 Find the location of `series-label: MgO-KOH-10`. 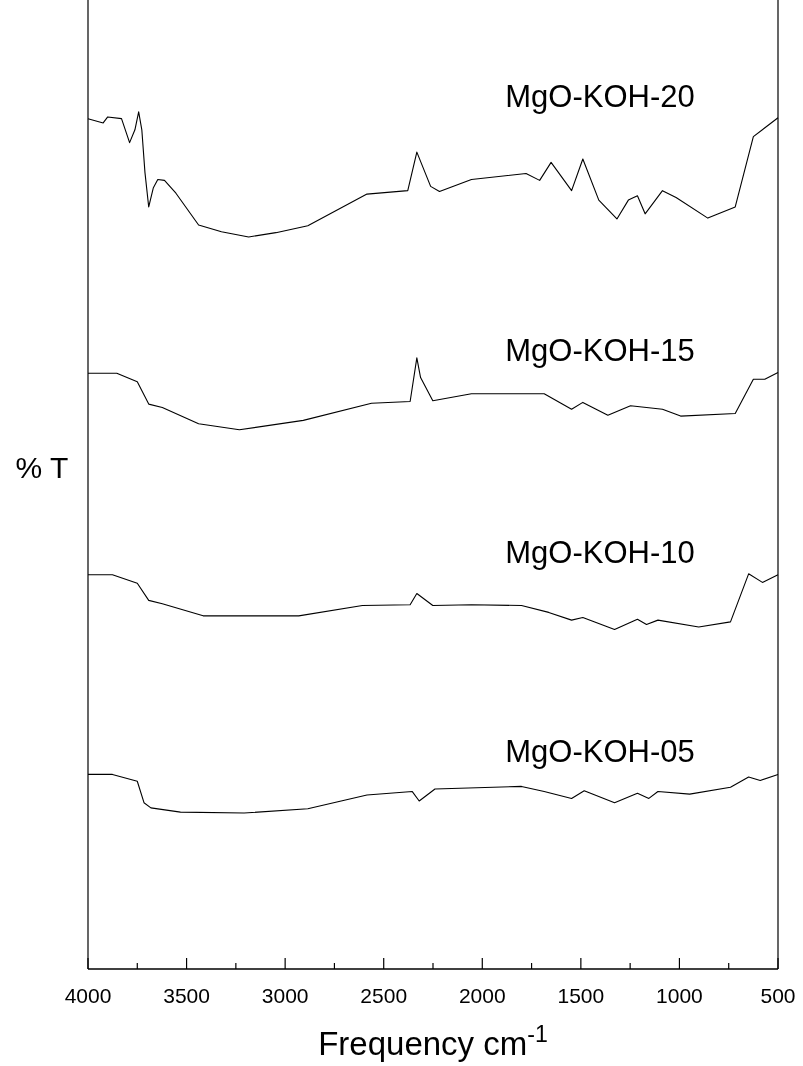

series-label: MgO-KOH-10 is located at coordinates (600, 552).